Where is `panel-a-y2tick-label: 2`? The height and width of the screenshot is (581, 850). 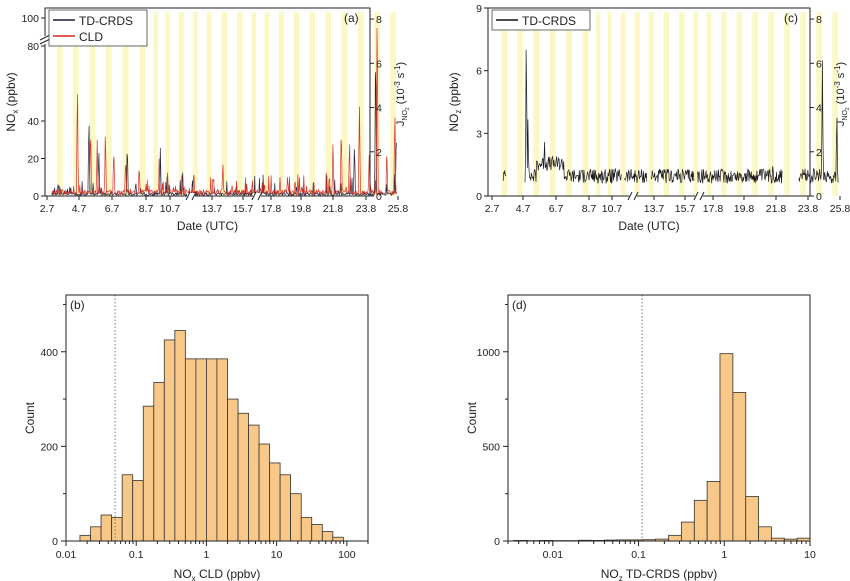 panel-a-y2tick-label: 2 is located at coordinates (379, 153).